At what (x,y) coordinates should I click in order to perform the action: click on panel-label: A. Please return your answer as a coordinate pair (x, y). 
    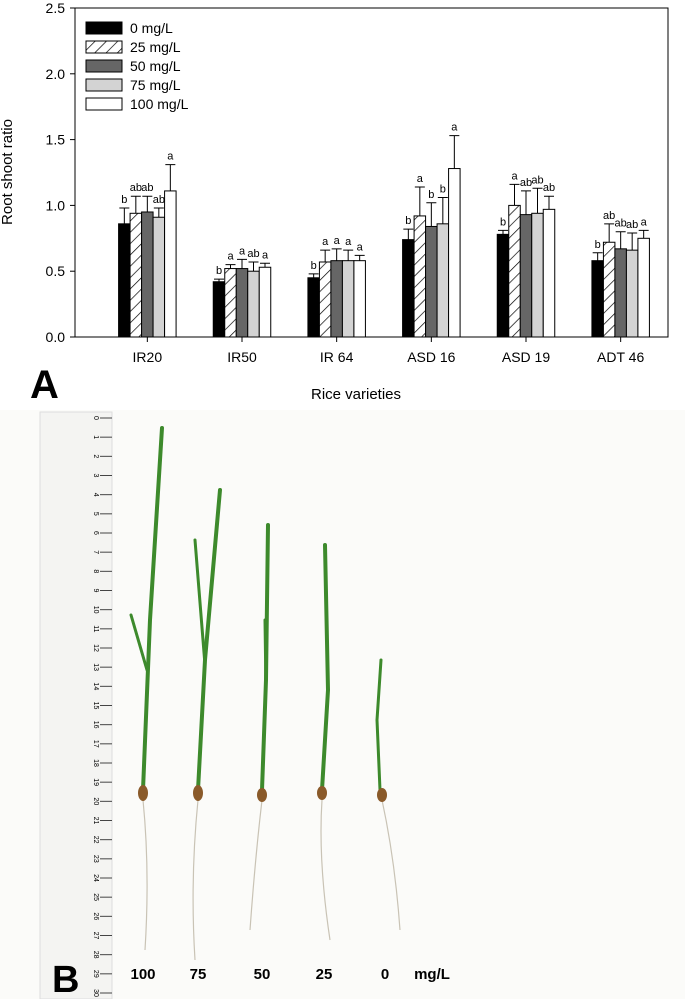
    Looking at the image, I should click on (44, 385).